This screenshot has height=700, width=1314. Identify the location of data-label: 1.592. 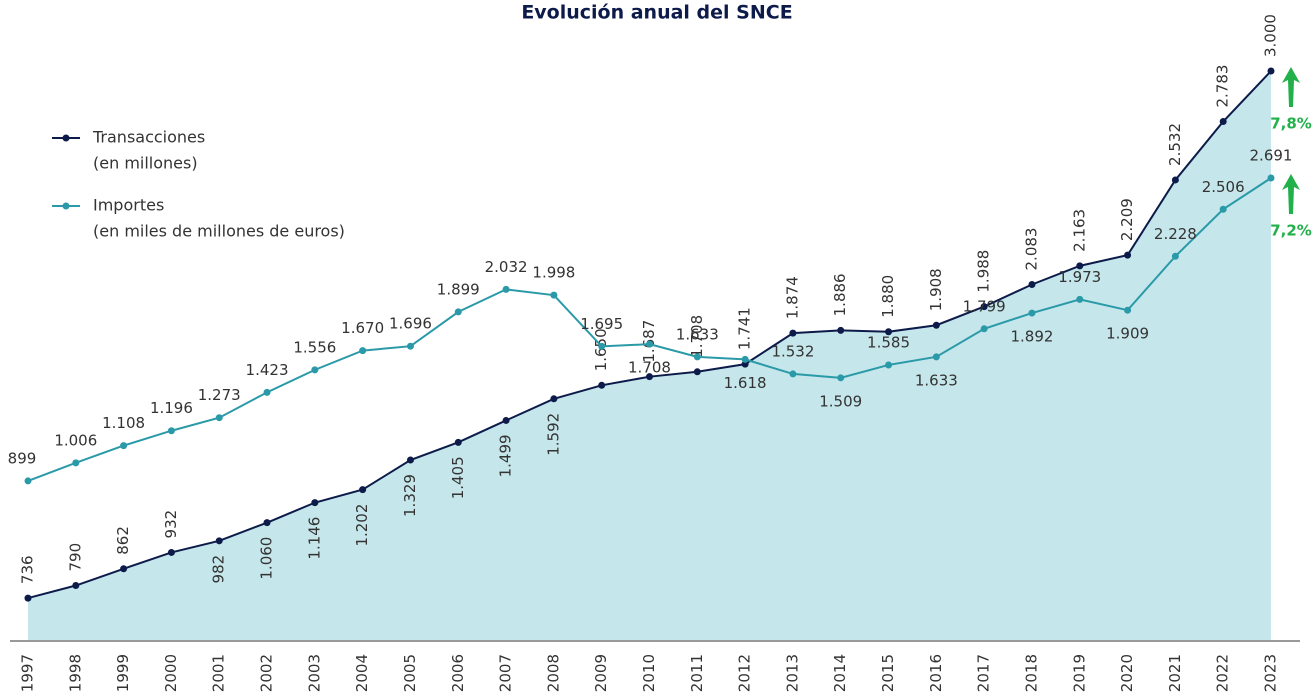
(553, 434).